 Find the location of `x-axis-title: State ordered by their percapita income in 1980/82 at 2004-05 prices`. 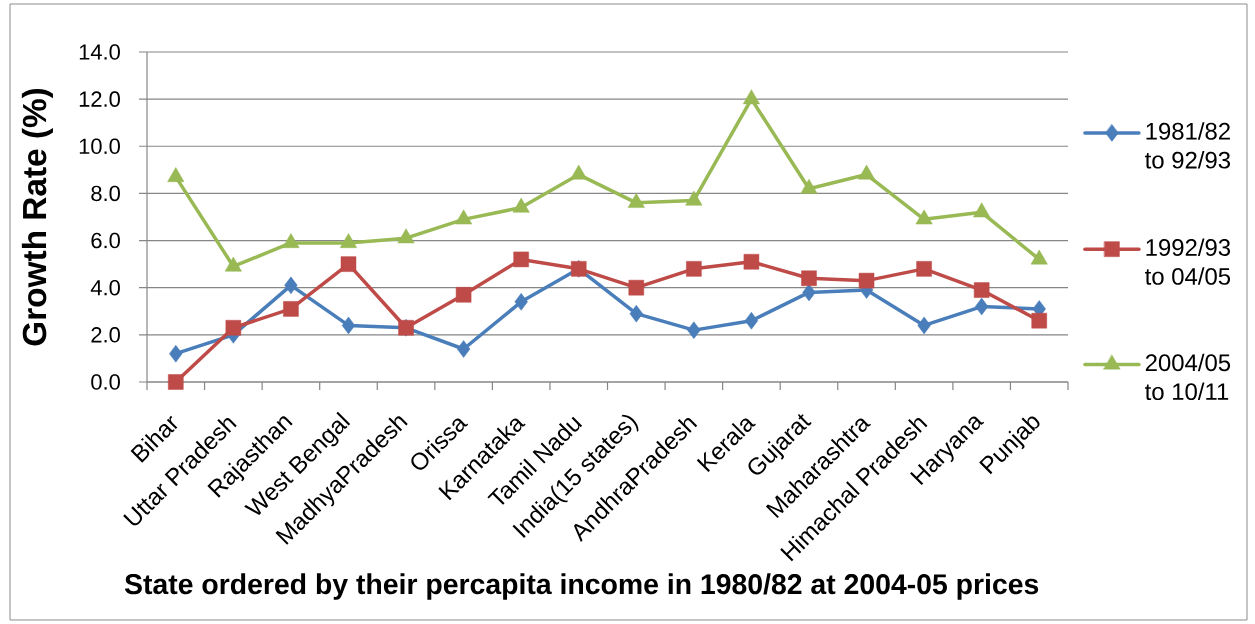

x-axis-title: State ordered by their percapita income in 1980/82 at 2004-05 prices is located at coordinates (581, 586).